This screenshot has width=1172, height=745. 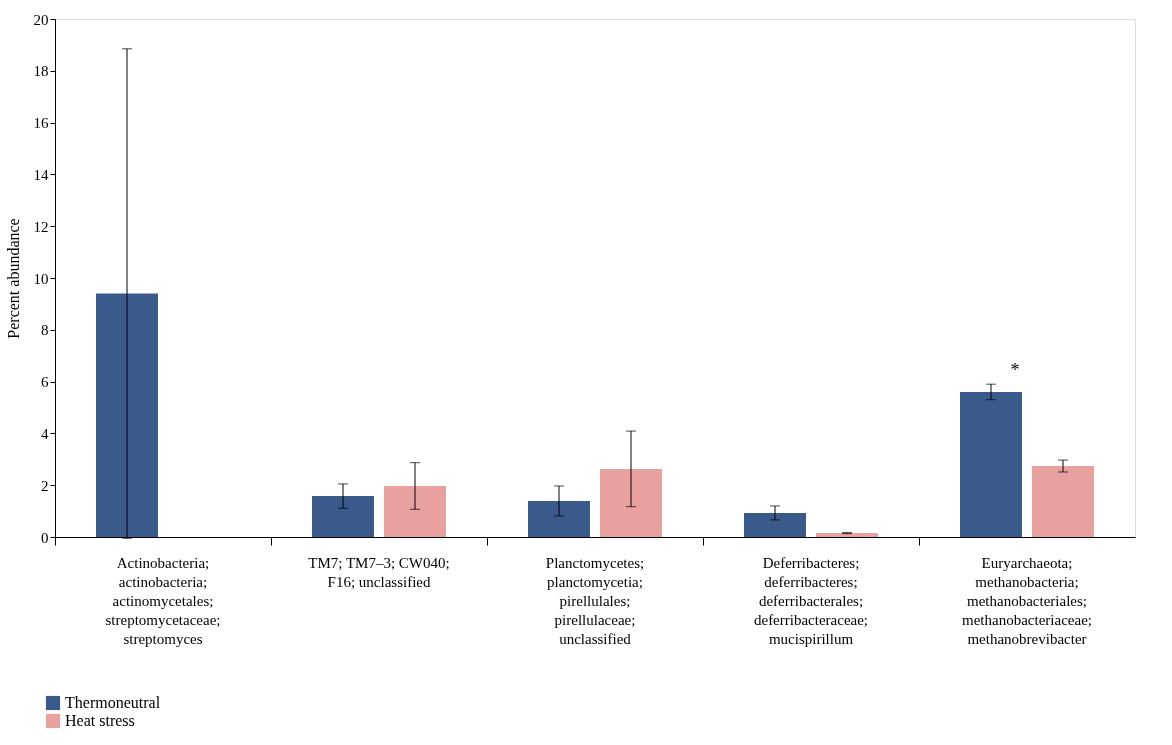 I want to click on legend-label: Thermoneutral, so click(x=113, y=702).